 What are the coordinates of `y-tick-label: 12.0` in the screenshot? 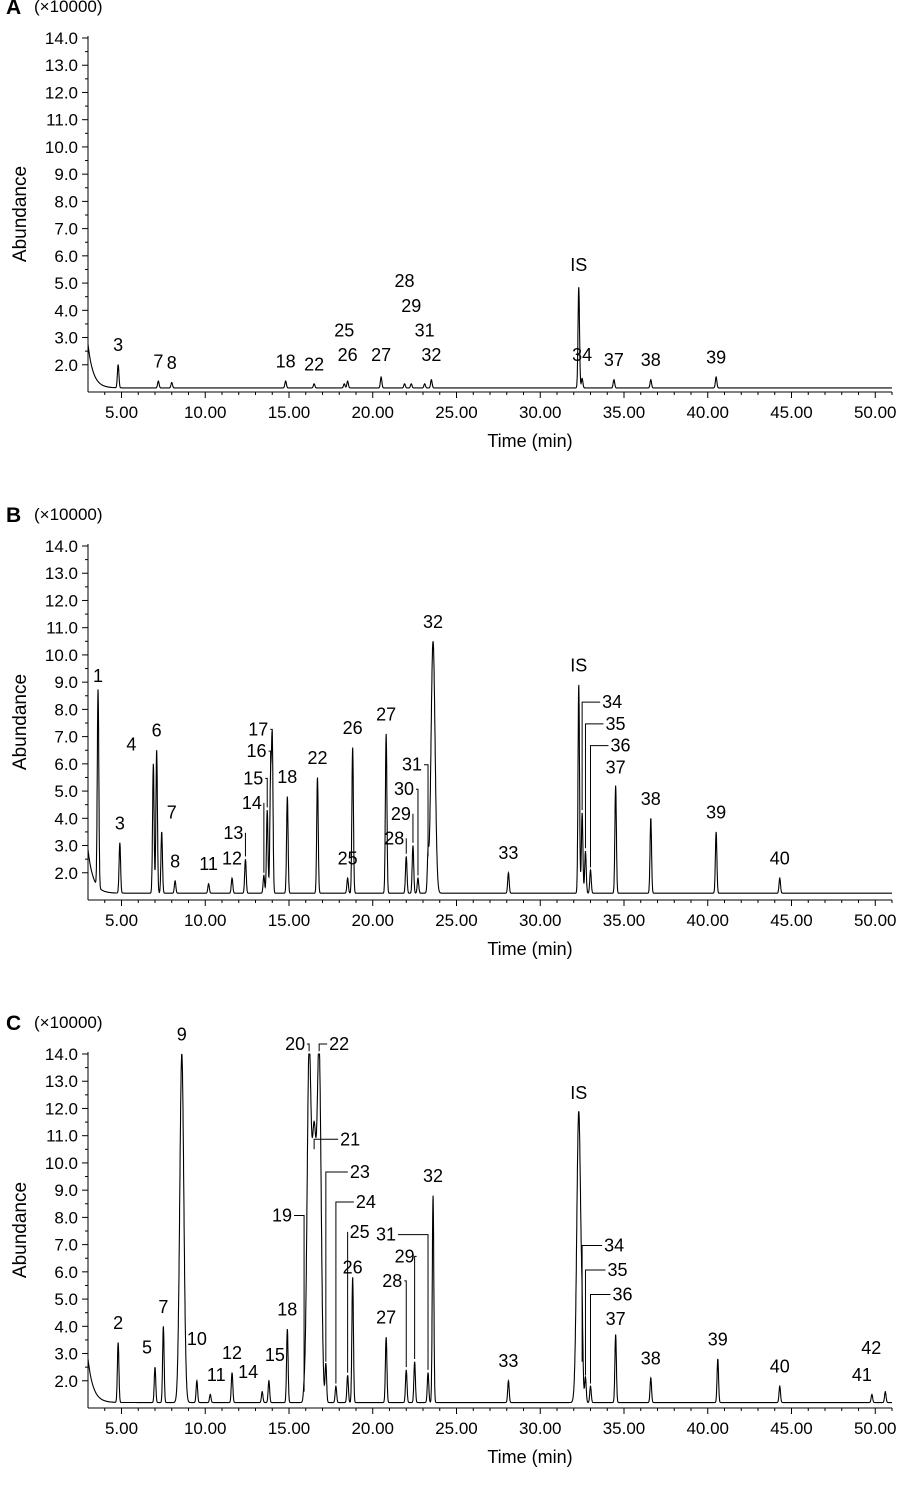 It's located at (61, 1108).